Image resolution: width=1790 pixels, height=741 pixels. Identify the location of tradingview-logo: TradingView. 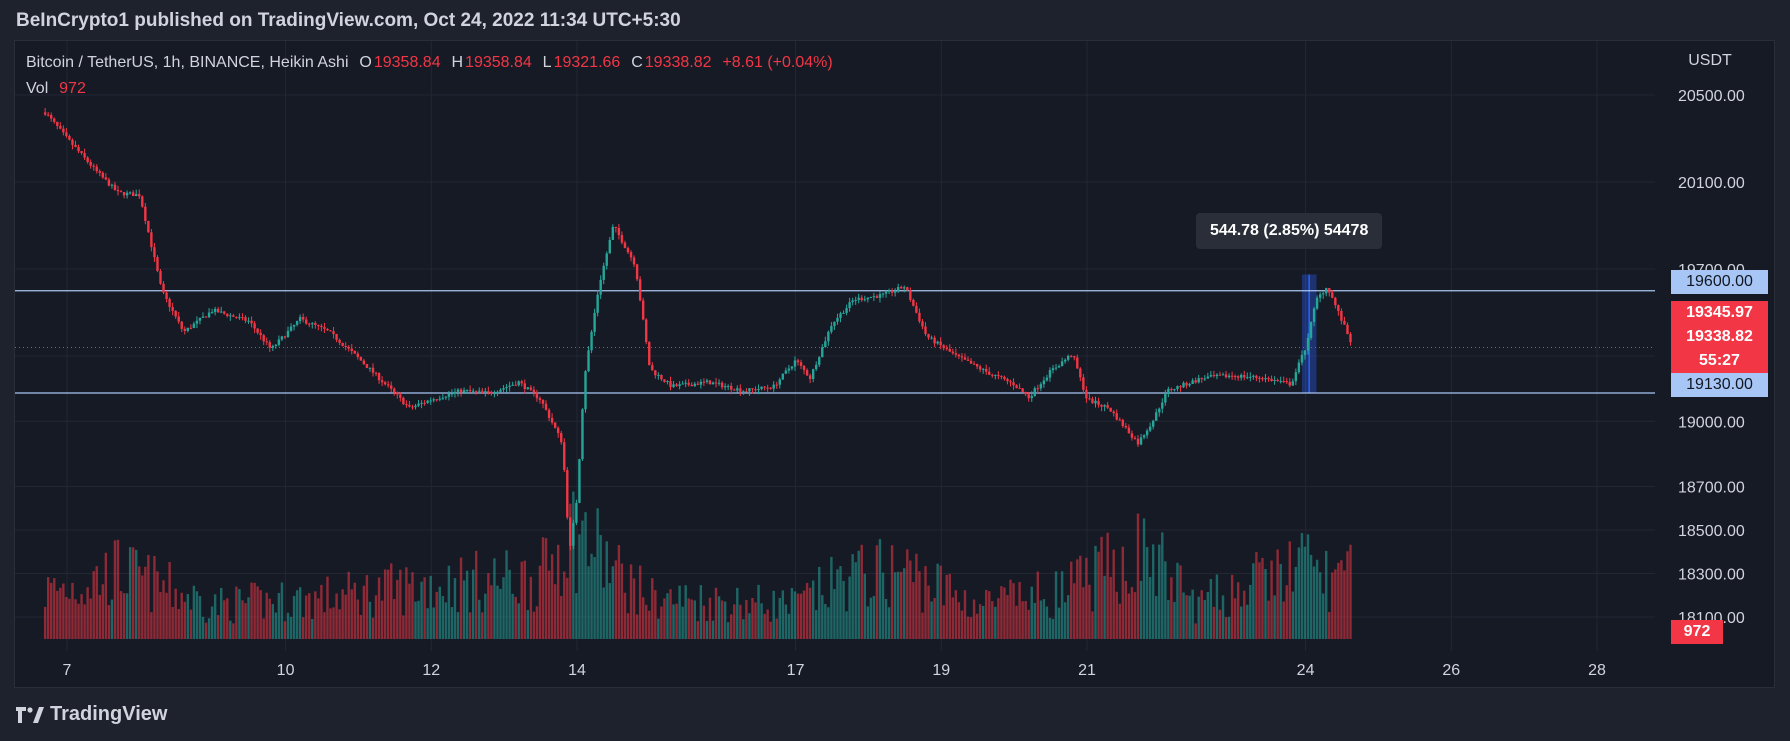
(91, 714).